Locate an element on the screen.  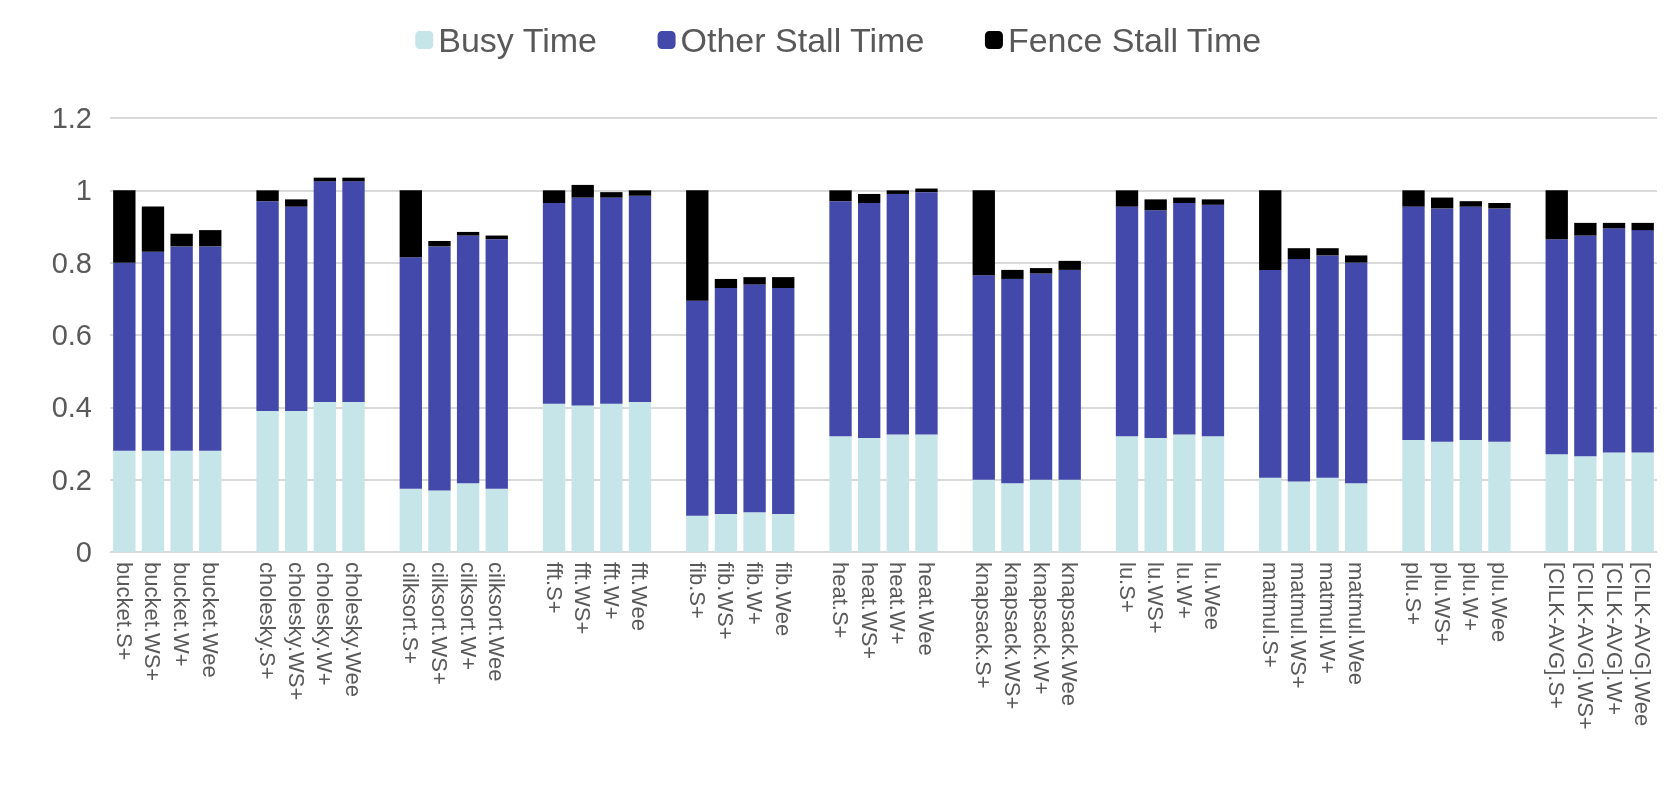
x-tick-label: matmul.Wee is located at coordinates (1356, 624).